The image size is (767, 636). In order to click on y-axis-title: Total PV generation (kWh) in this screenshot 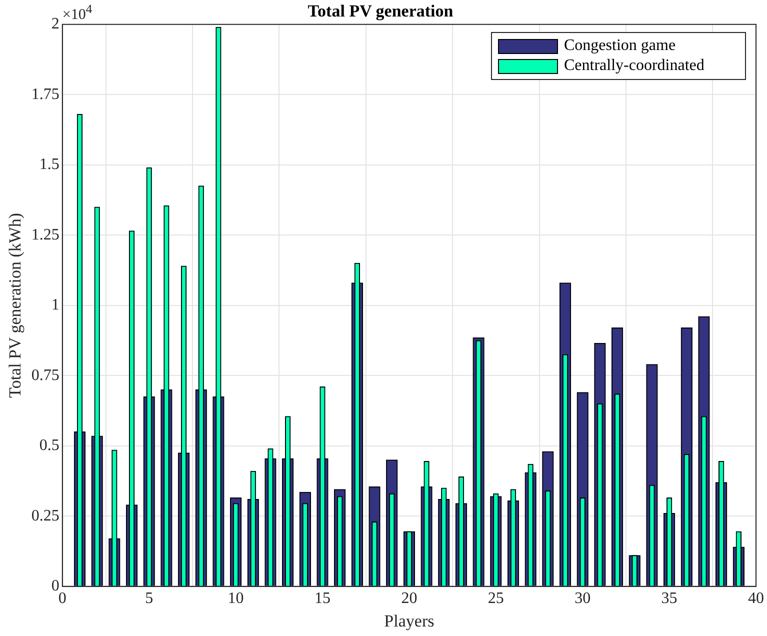, I will do `click(15, 305)`.